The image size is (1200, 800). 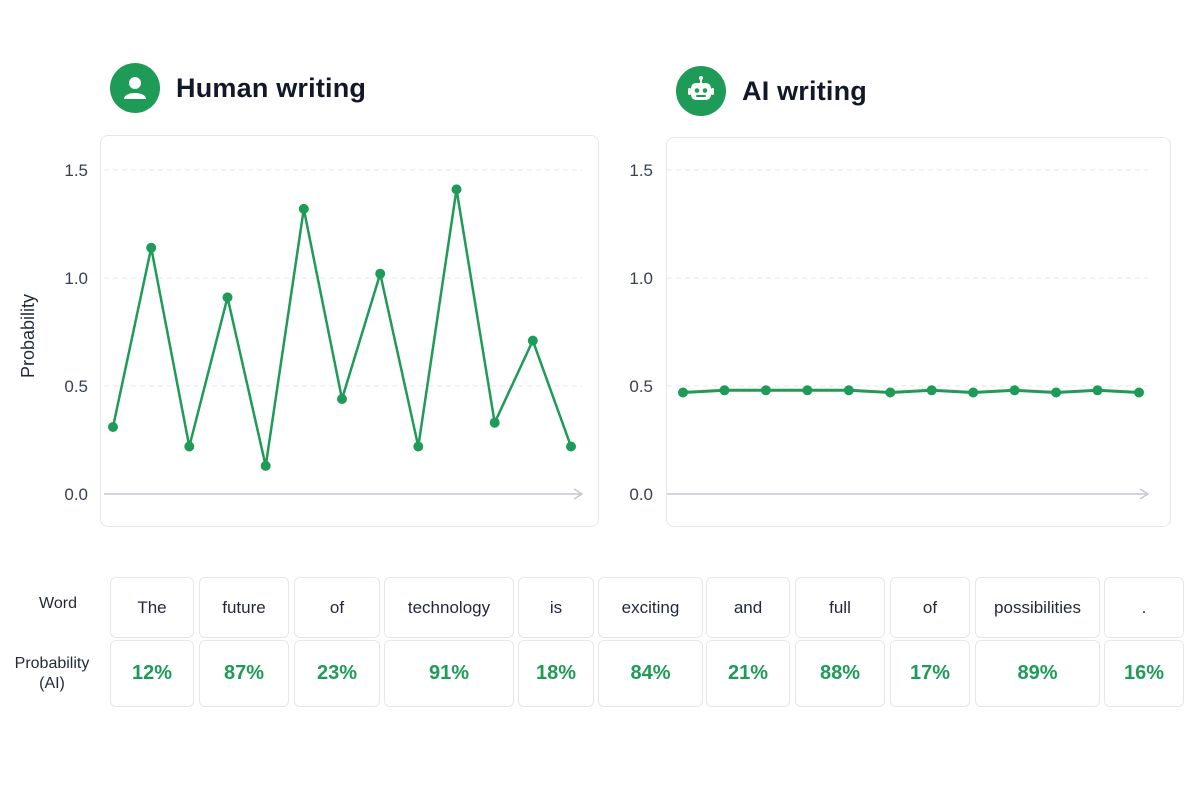 What do you see at coordinates (650, 607) in the screenshot?
I see `word-cell: exciting` at bounding box center [650, 607].